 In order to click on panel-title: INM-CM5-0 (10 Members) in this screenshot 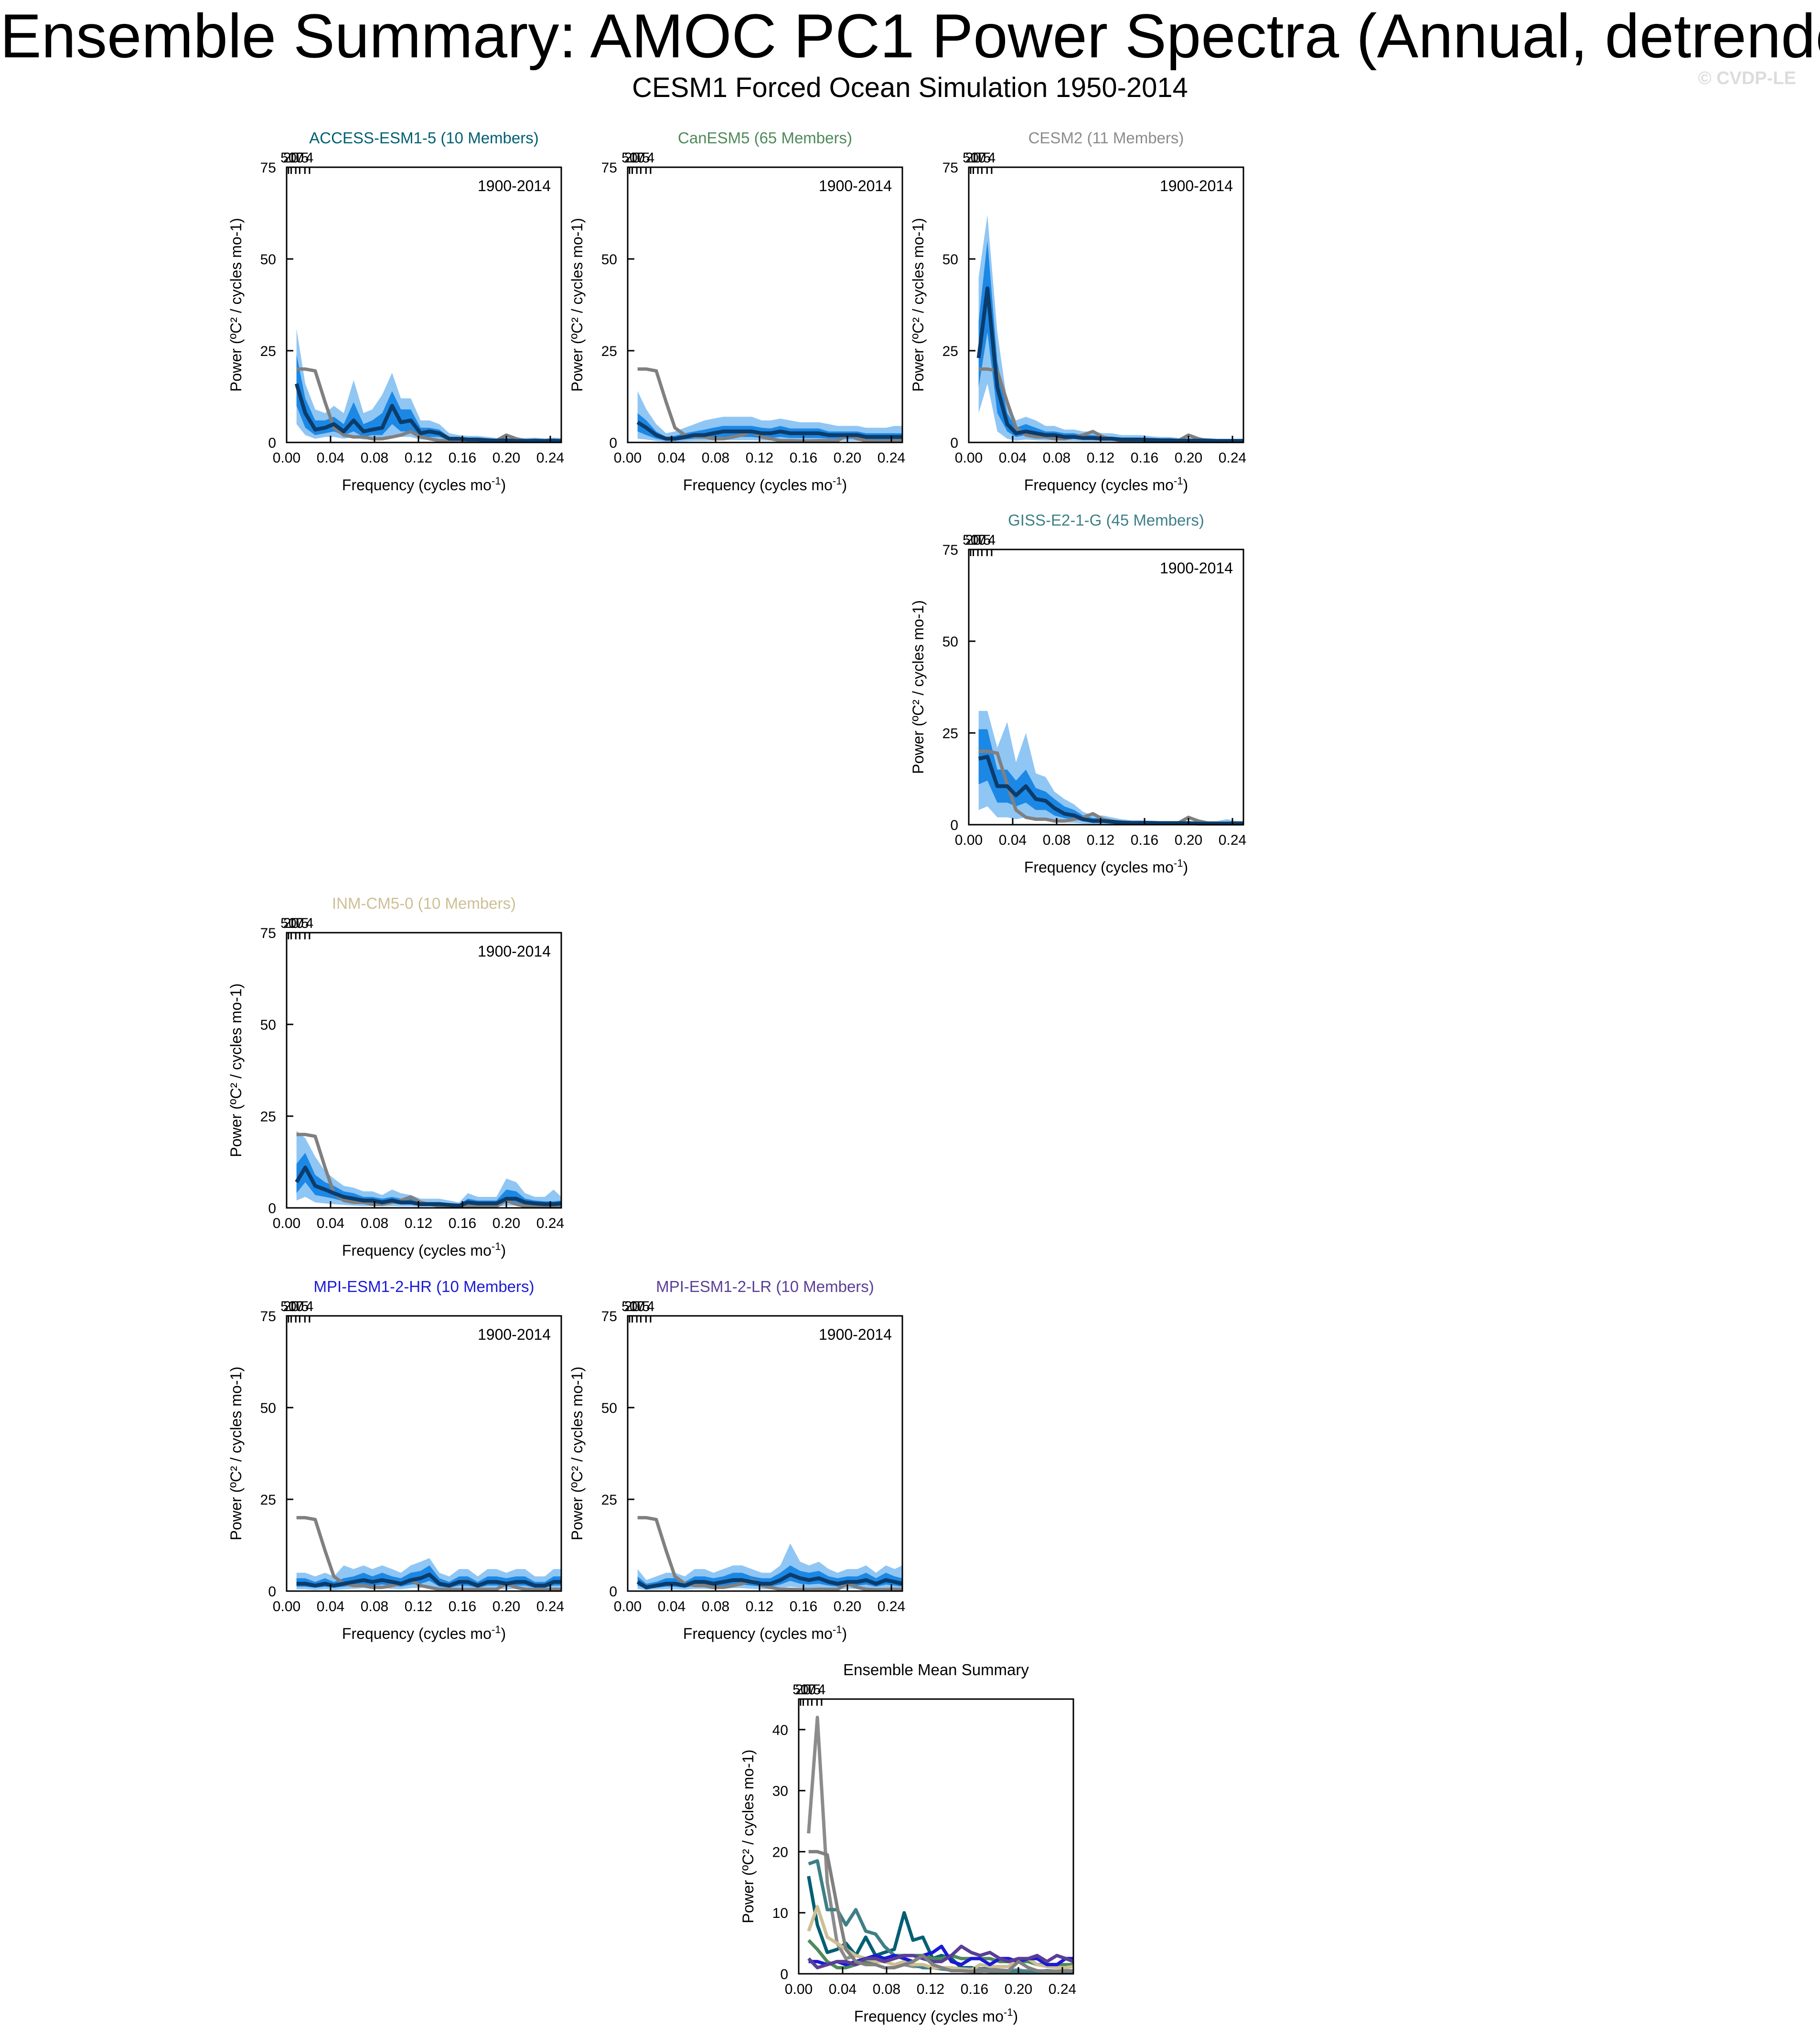, I will do `click(424, 903)`.